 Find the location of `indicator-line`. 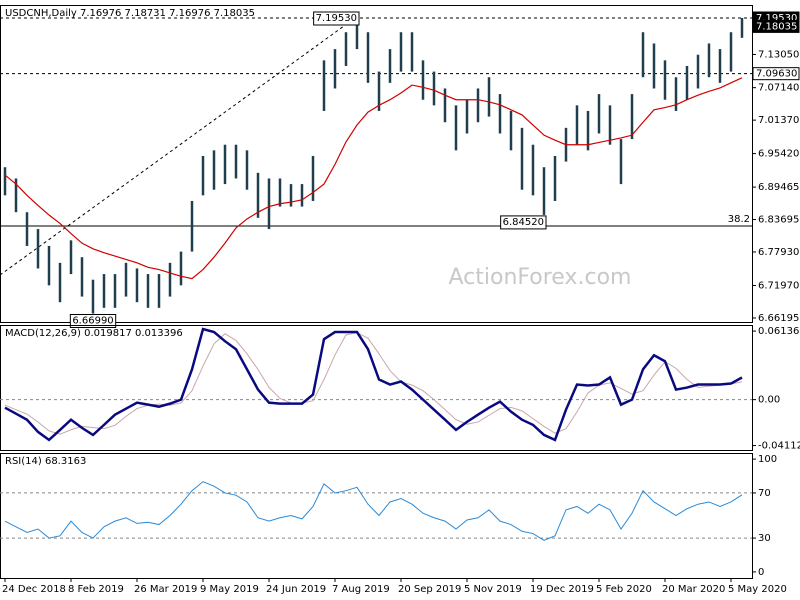

indicator-line is located at coordinates (373, 511).